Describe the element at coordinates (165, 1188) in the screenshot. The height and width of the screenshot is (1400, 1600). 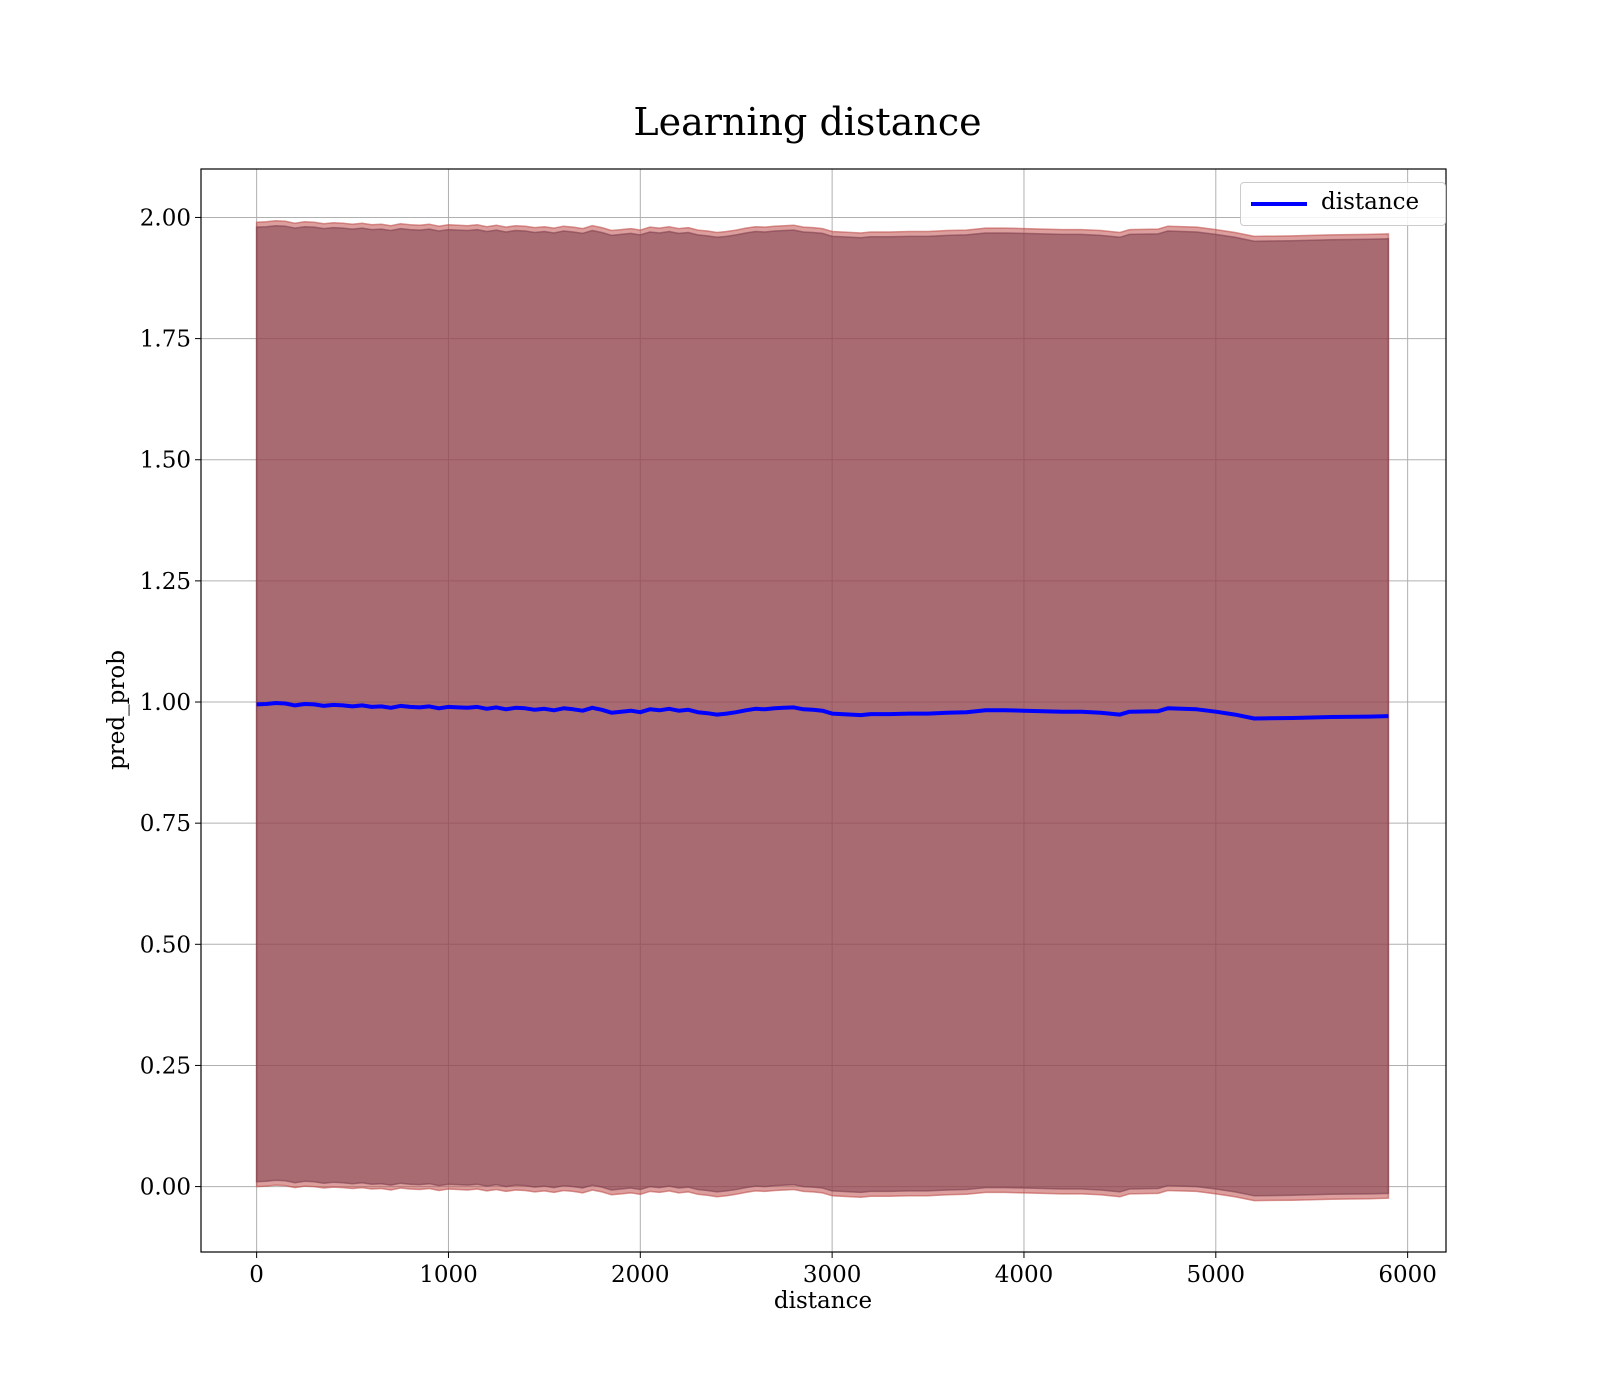
I see `y-tick-label-0: 0.00` at that location.